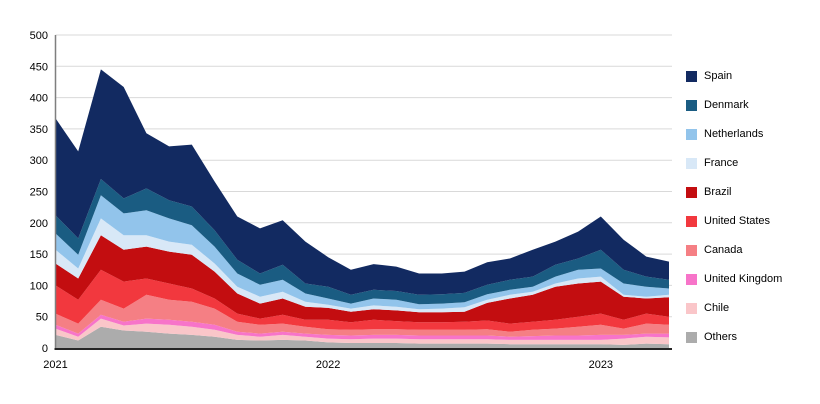 The height and width of the screenshot is (404, 820). Describe the element at coordinates (39, 67) in the screenshot. I see `y-axis-tick-label: 450` at that location.